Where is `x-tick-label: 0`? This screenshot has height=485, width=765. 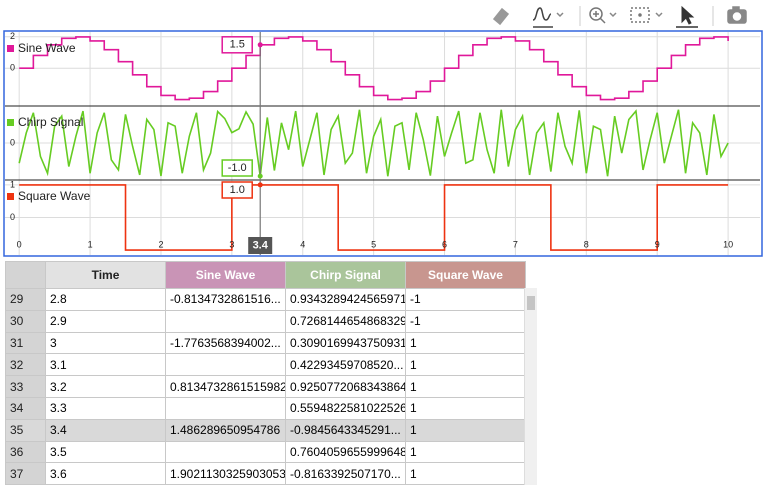 x-tick-label: 0 is located at coordinates (19, 244).